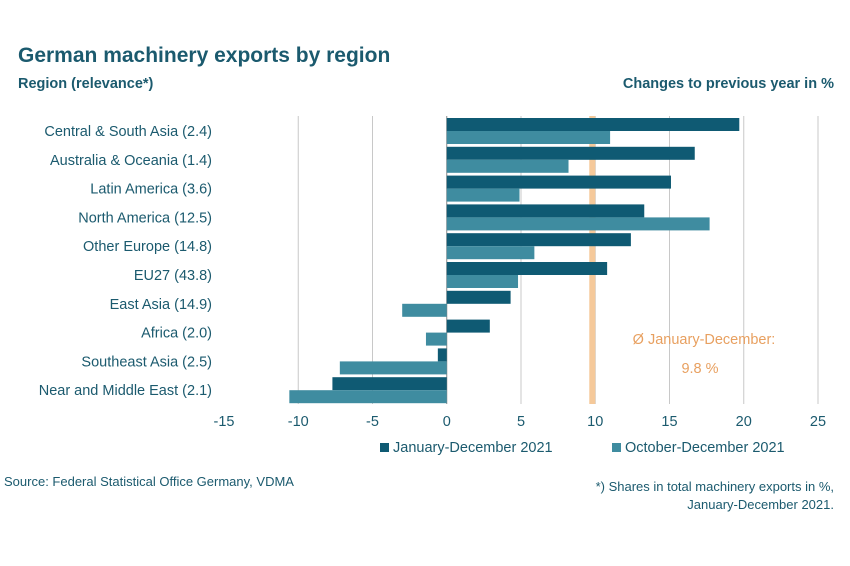  Describe the element at coordinates (151, 190) in the screenshot. I see `category-label: Latin America (3.6)` at that location.